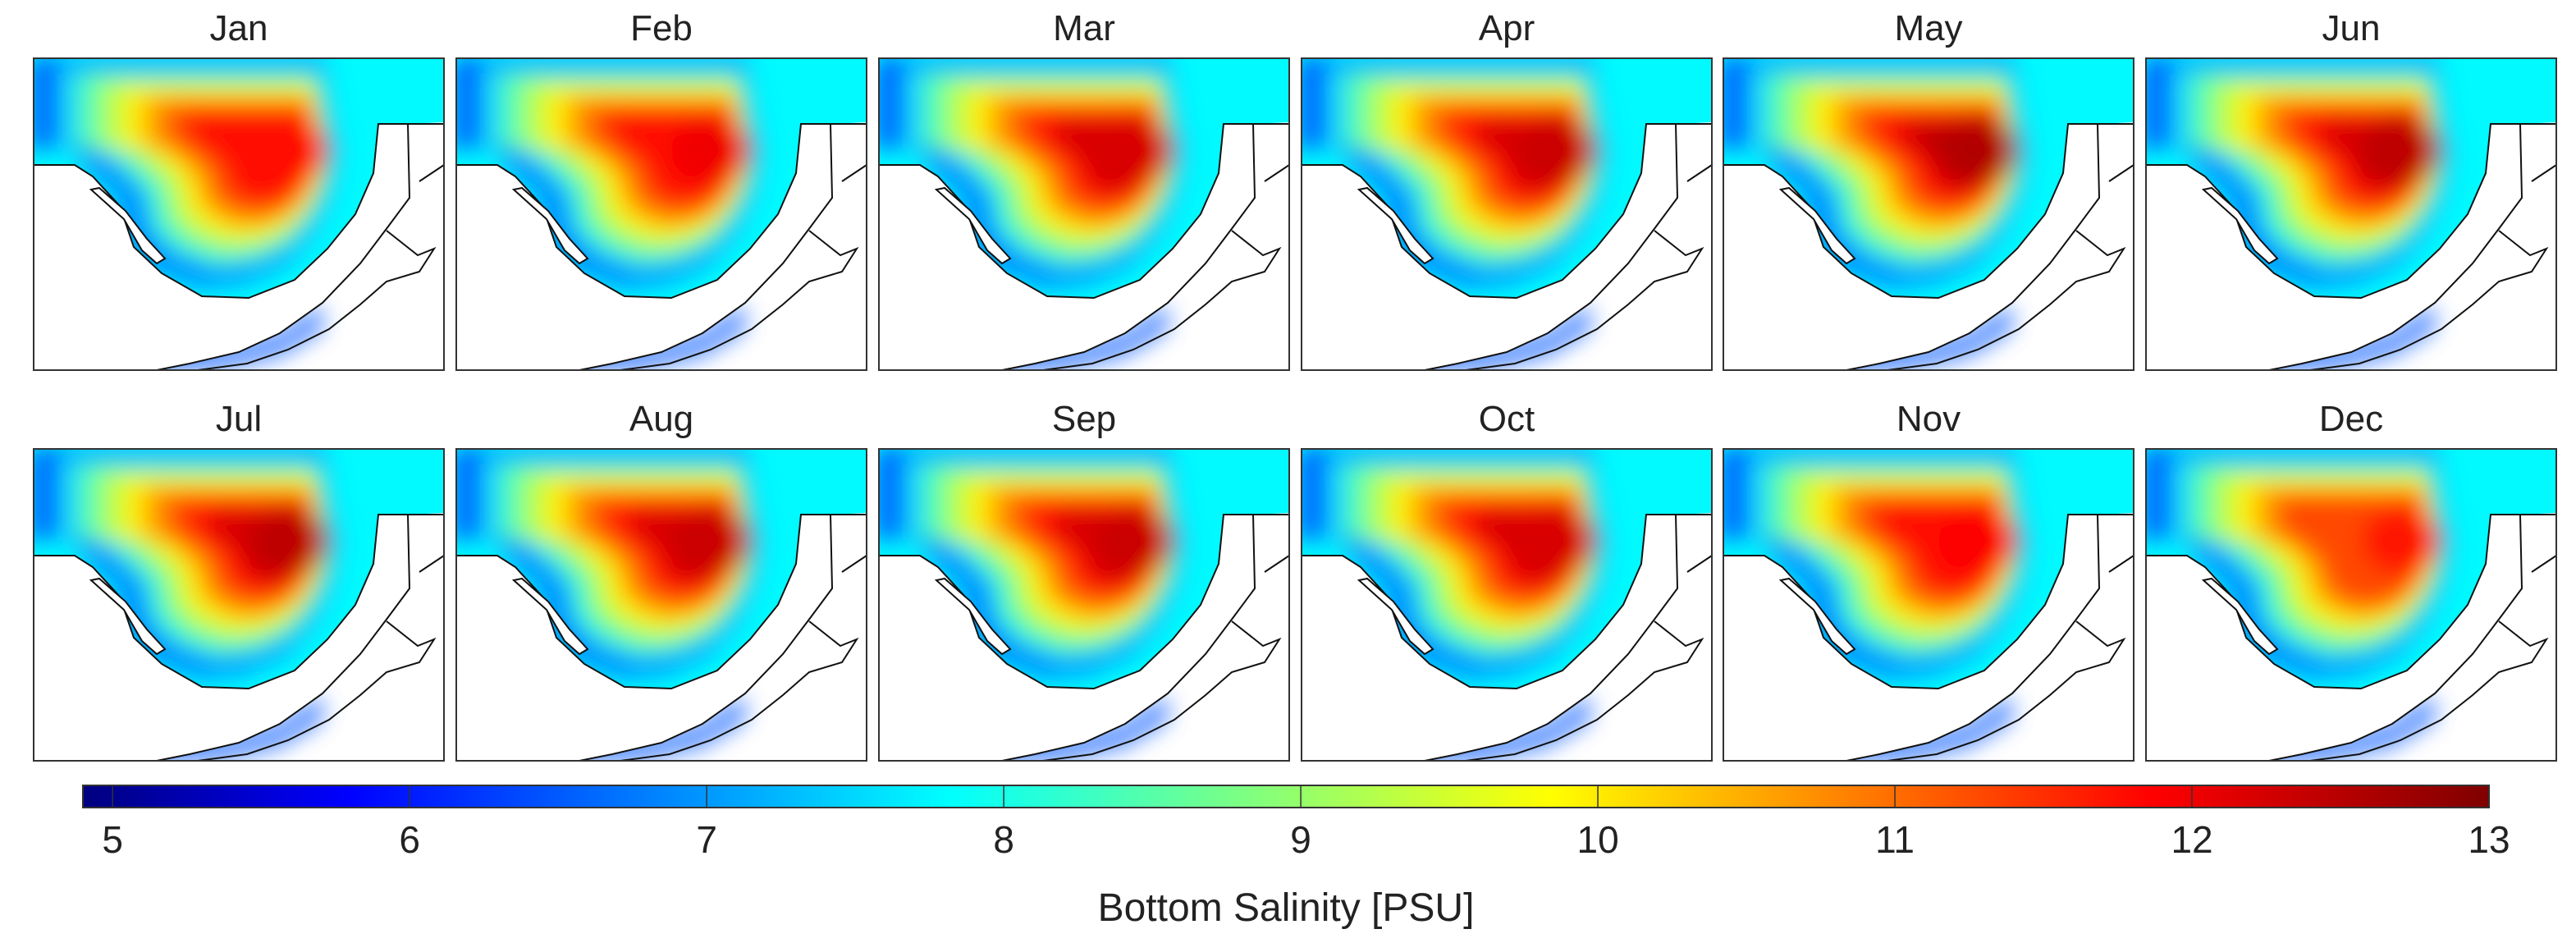 This screenshot has height=952, width=2576. Describe the element at coordinates (1507, 419) in the screenshot. I see `panel-title: Oct` at that location.